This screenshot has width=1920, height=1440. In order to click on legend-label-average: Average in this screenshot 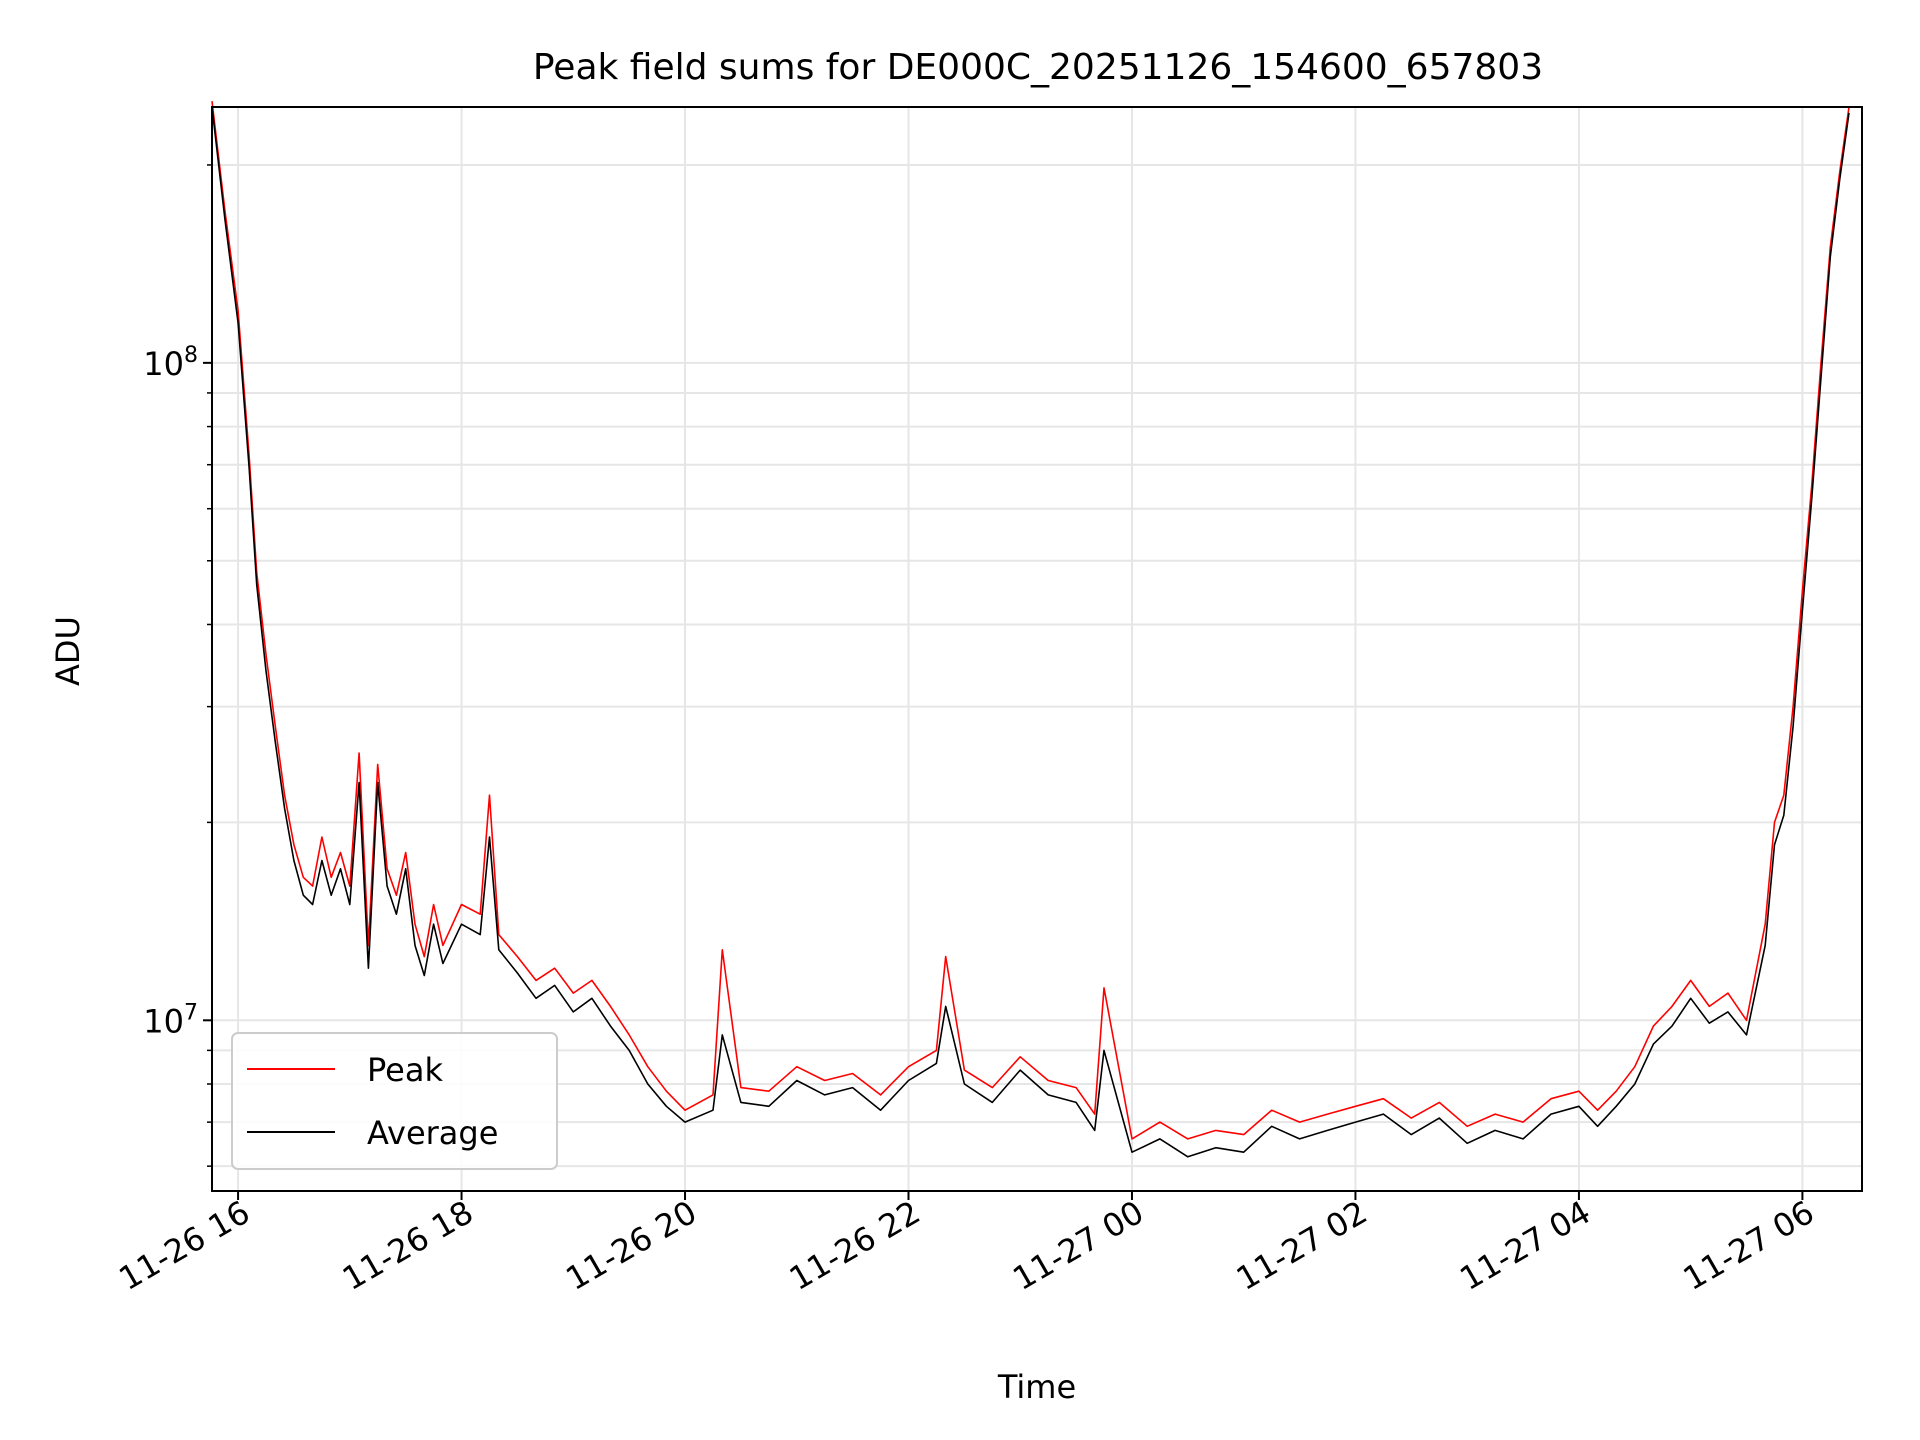, I will do `click(432, 1133)`.